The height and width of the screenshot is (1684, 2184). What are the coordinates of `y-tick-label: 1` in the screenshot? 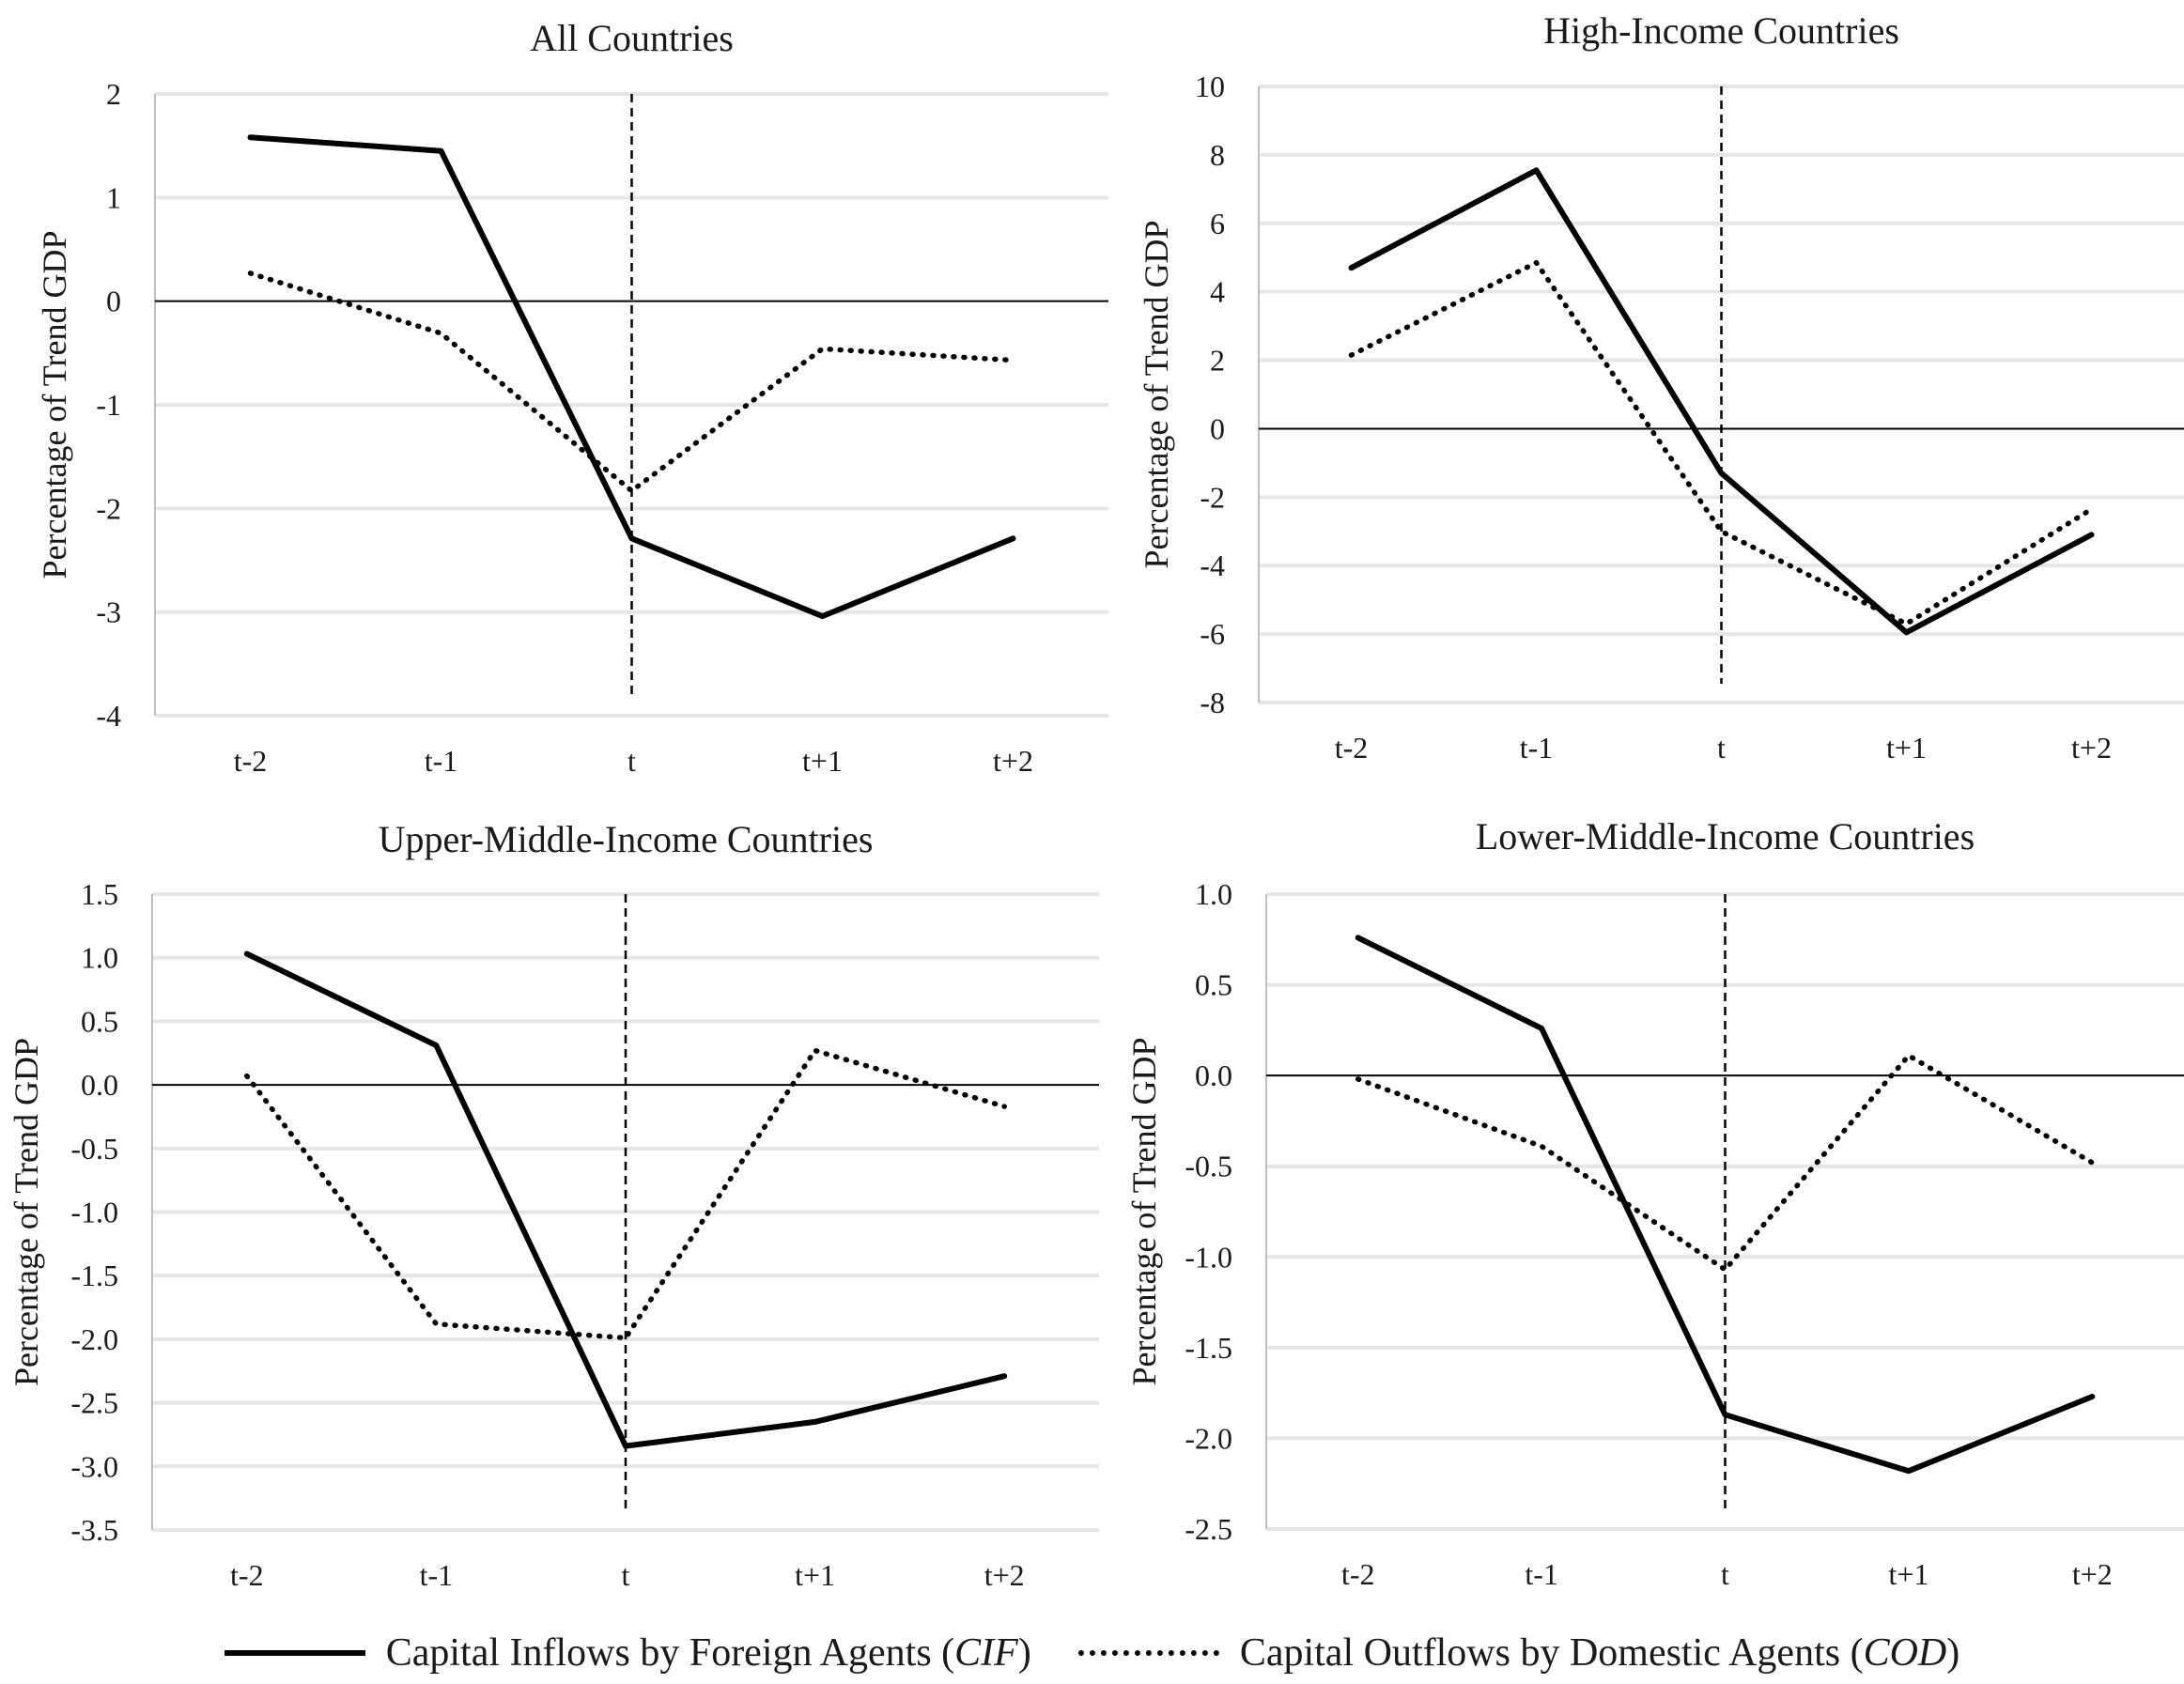 It's located at (113, 197).